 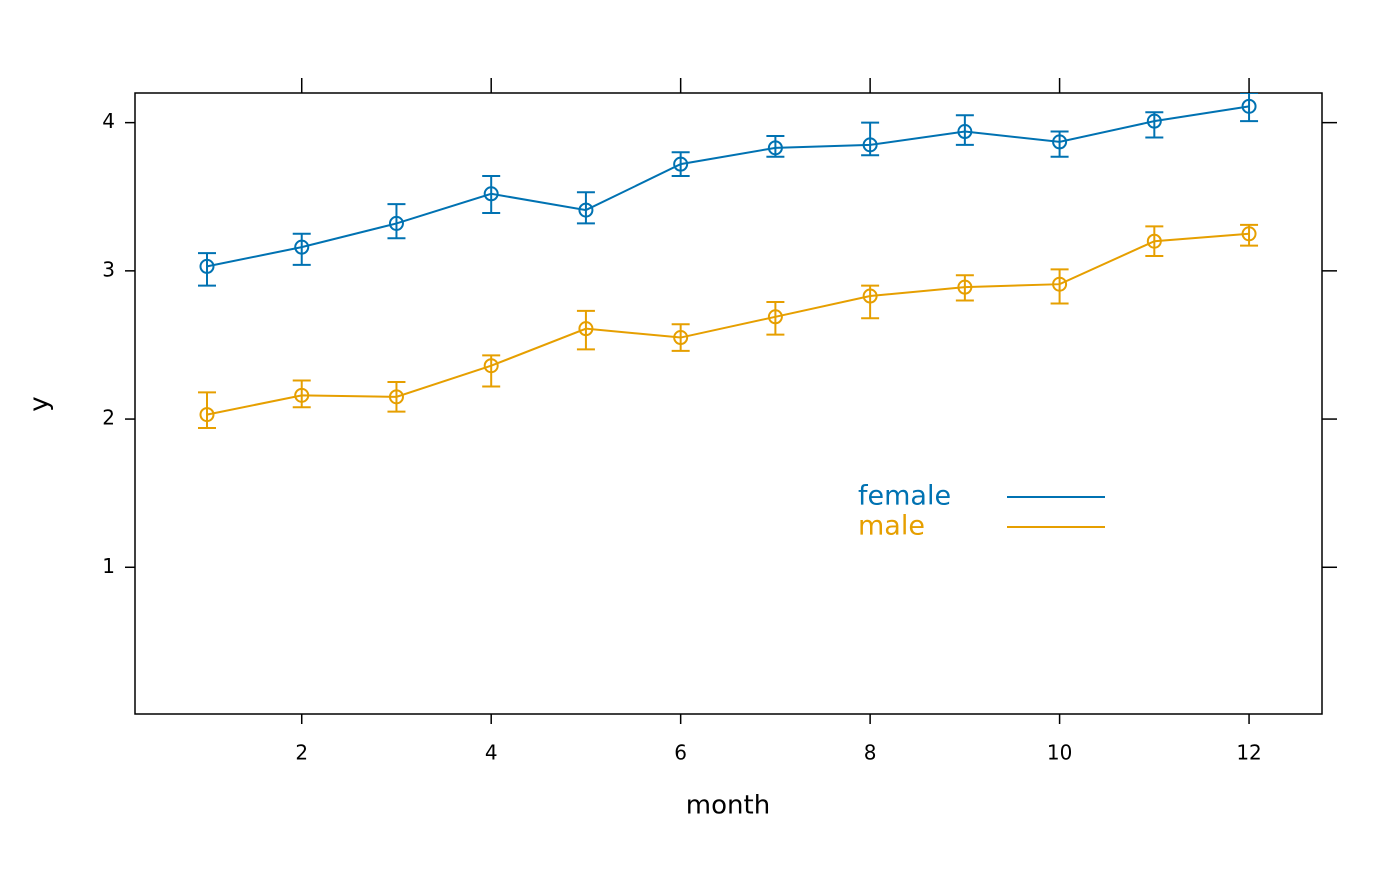 What do you see at coordinates (680, 753) in the screenshot?
I see `x-tick-label: 6` at bounding box center [680, 753].